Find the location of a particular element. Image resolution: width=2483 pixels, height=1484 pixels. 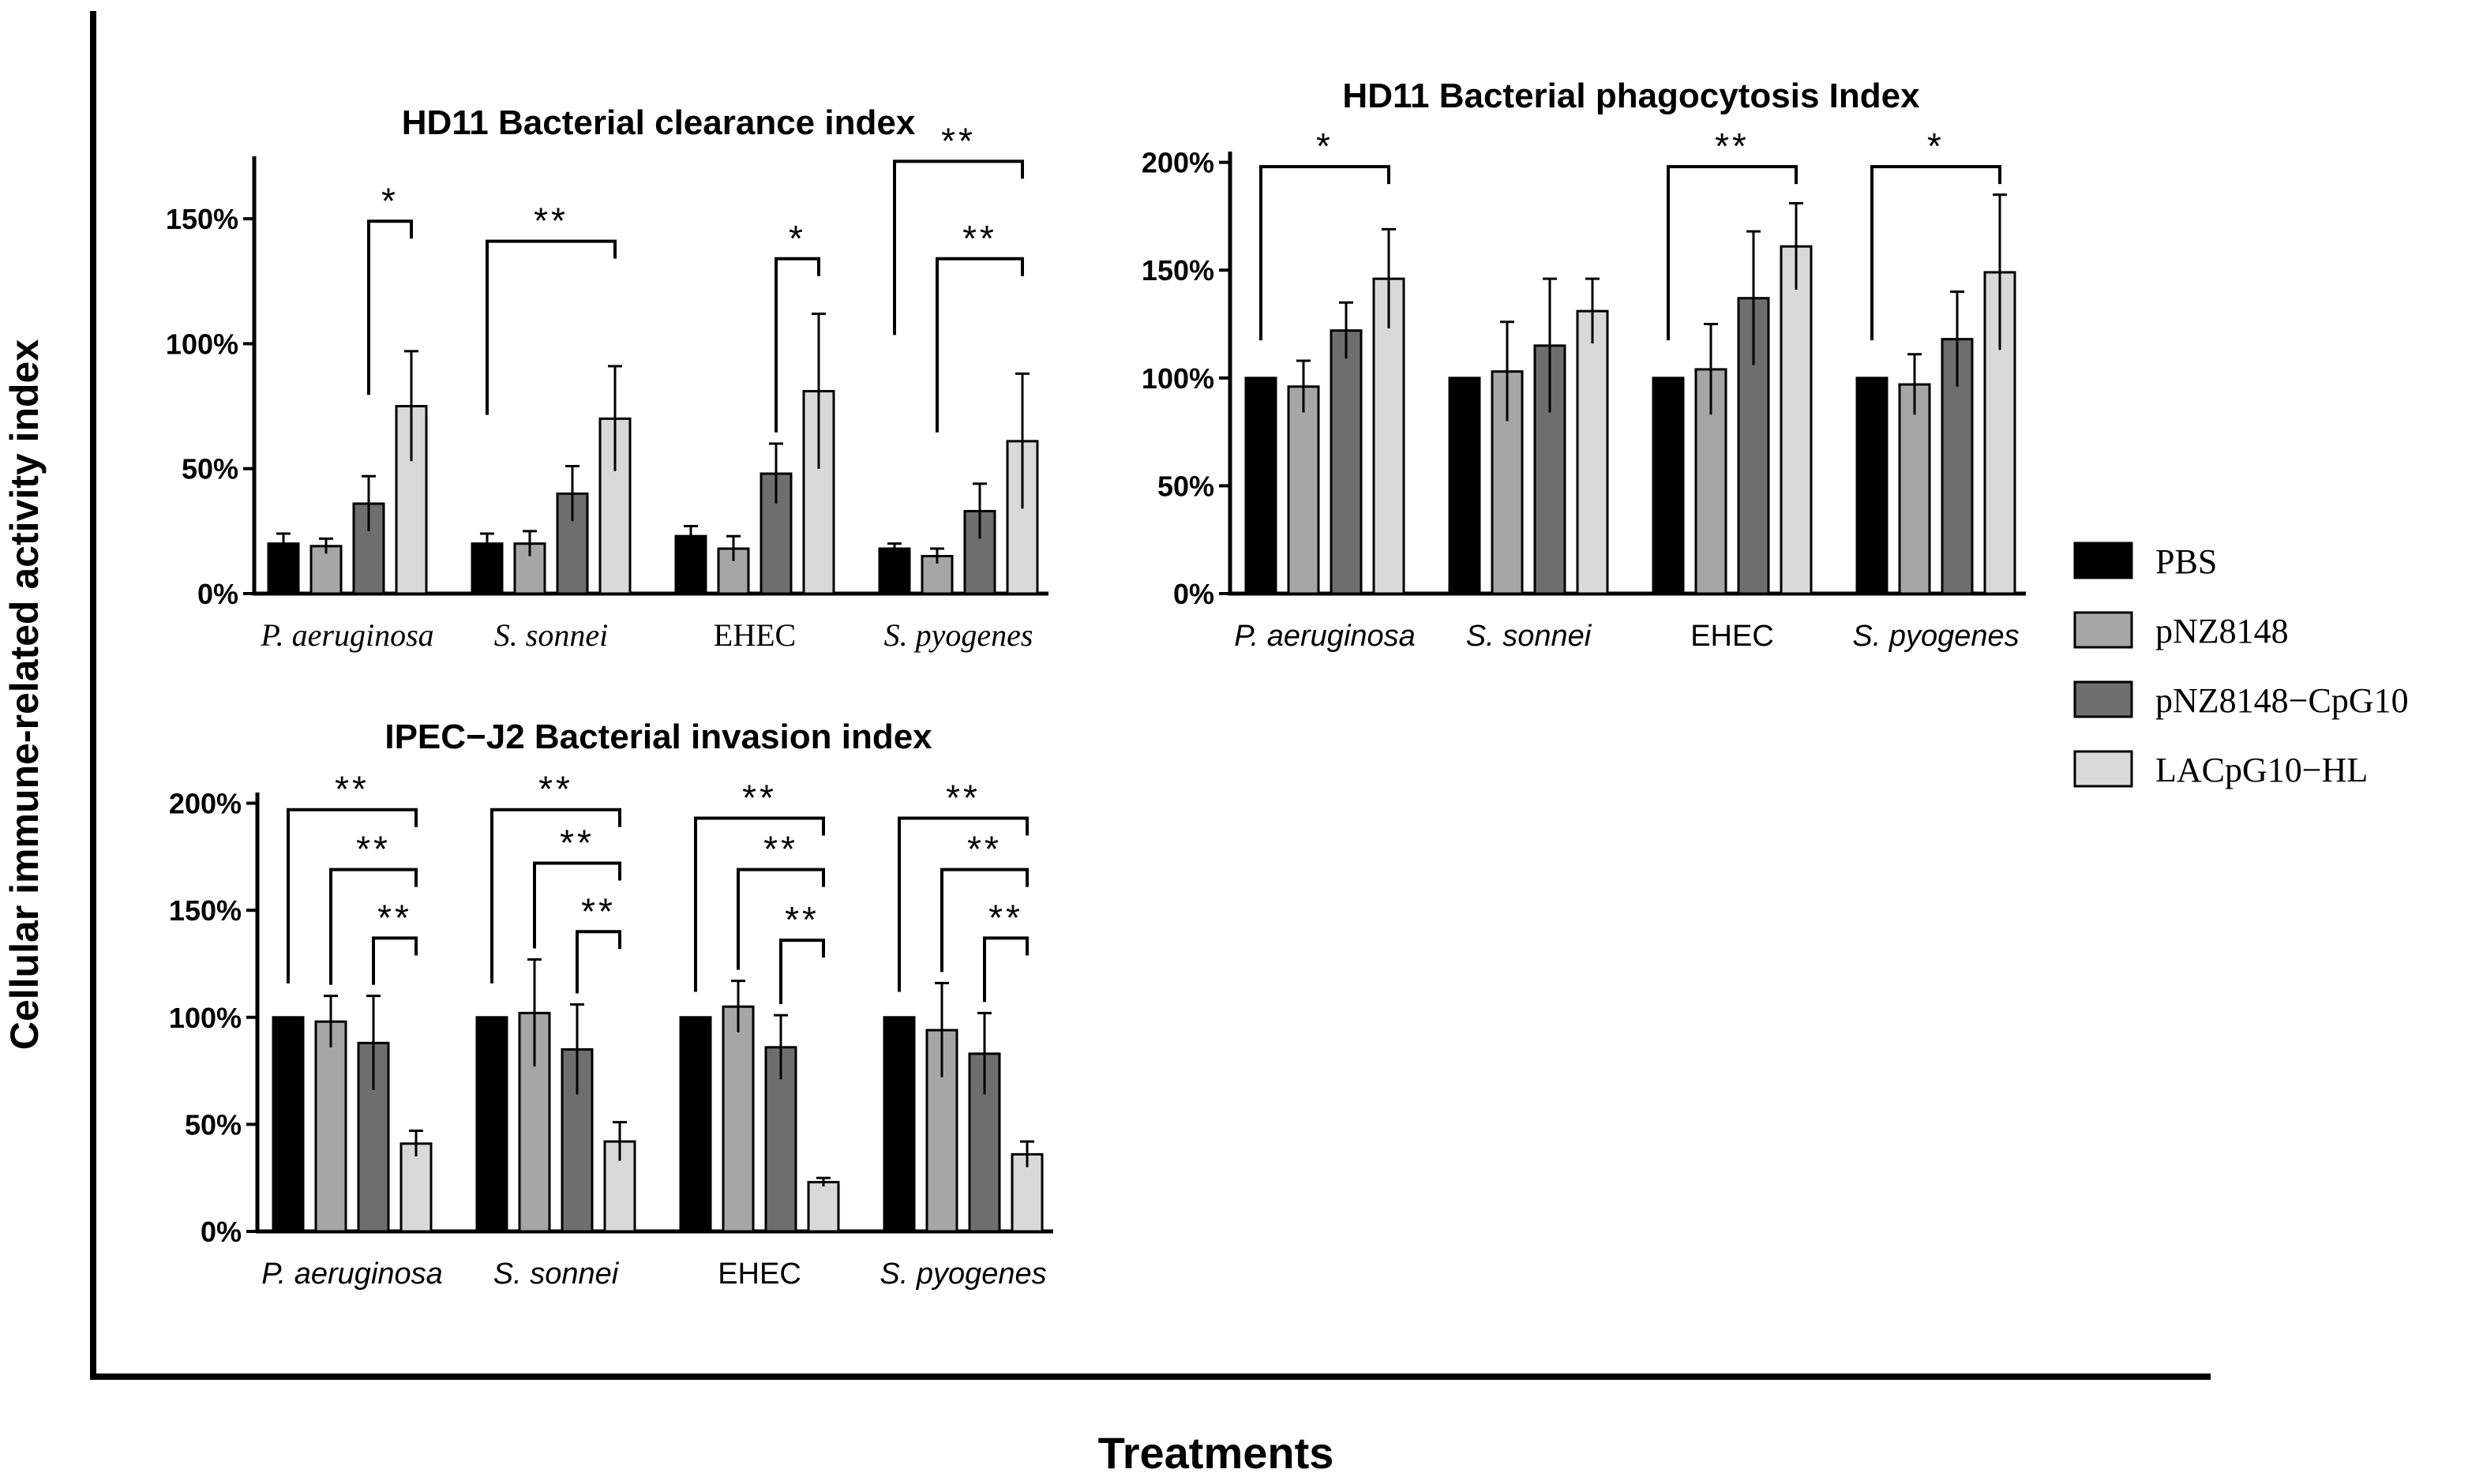

outer-y-axis-label: Cellular immune-related activity index is located at coordinates (24, 694).